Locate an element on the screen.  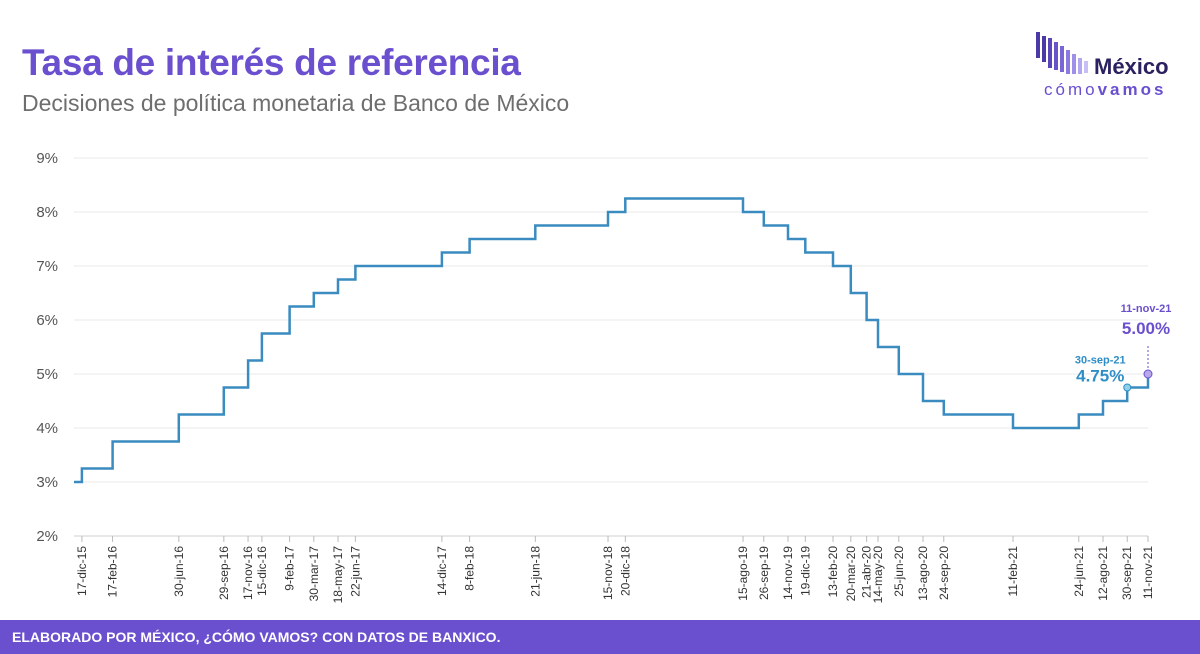
x-tick-label: 14-dic-17 is located at coordinates (442, 571).